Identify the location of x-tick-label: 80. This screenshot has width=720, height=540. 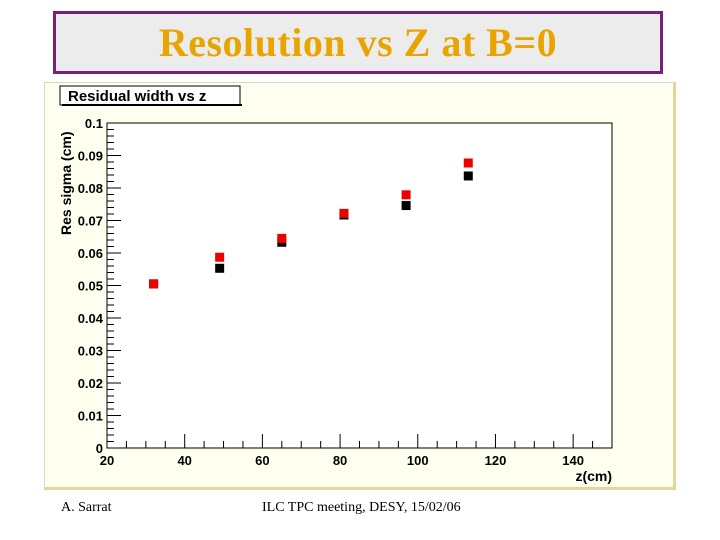
(340, 460).